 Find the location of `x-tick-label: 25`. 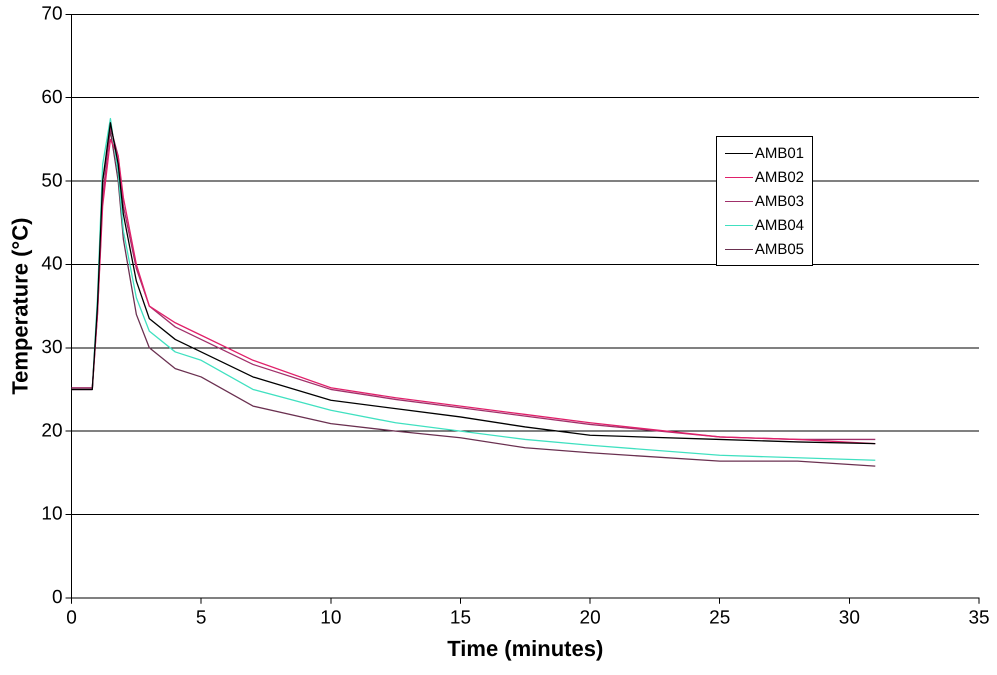

x-tick-label: 25 is located at coordinates (719, 617).